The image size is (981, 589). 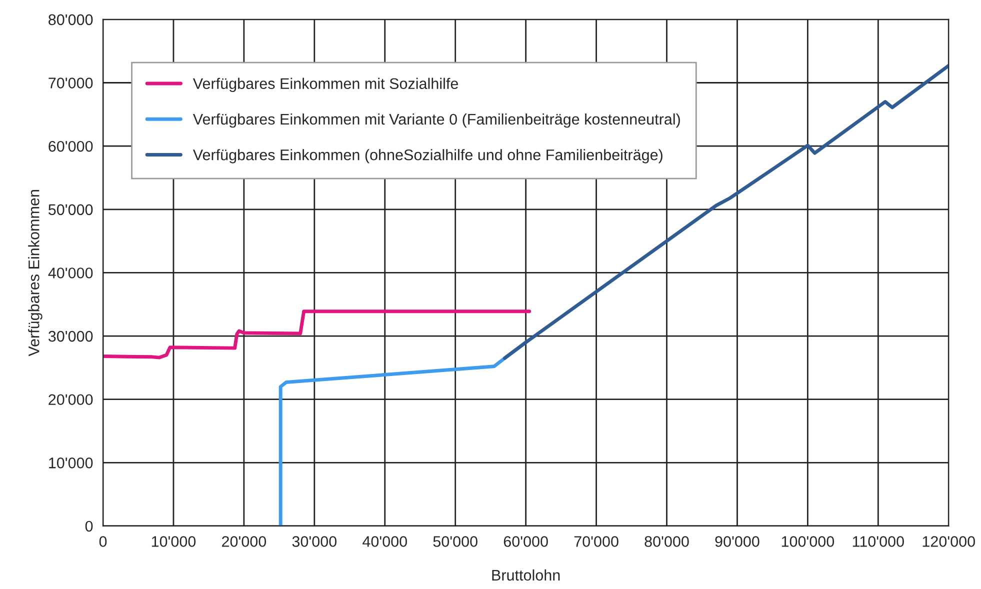 I want to click on x-tick-label: 40'000, so click(x=384, y=541).